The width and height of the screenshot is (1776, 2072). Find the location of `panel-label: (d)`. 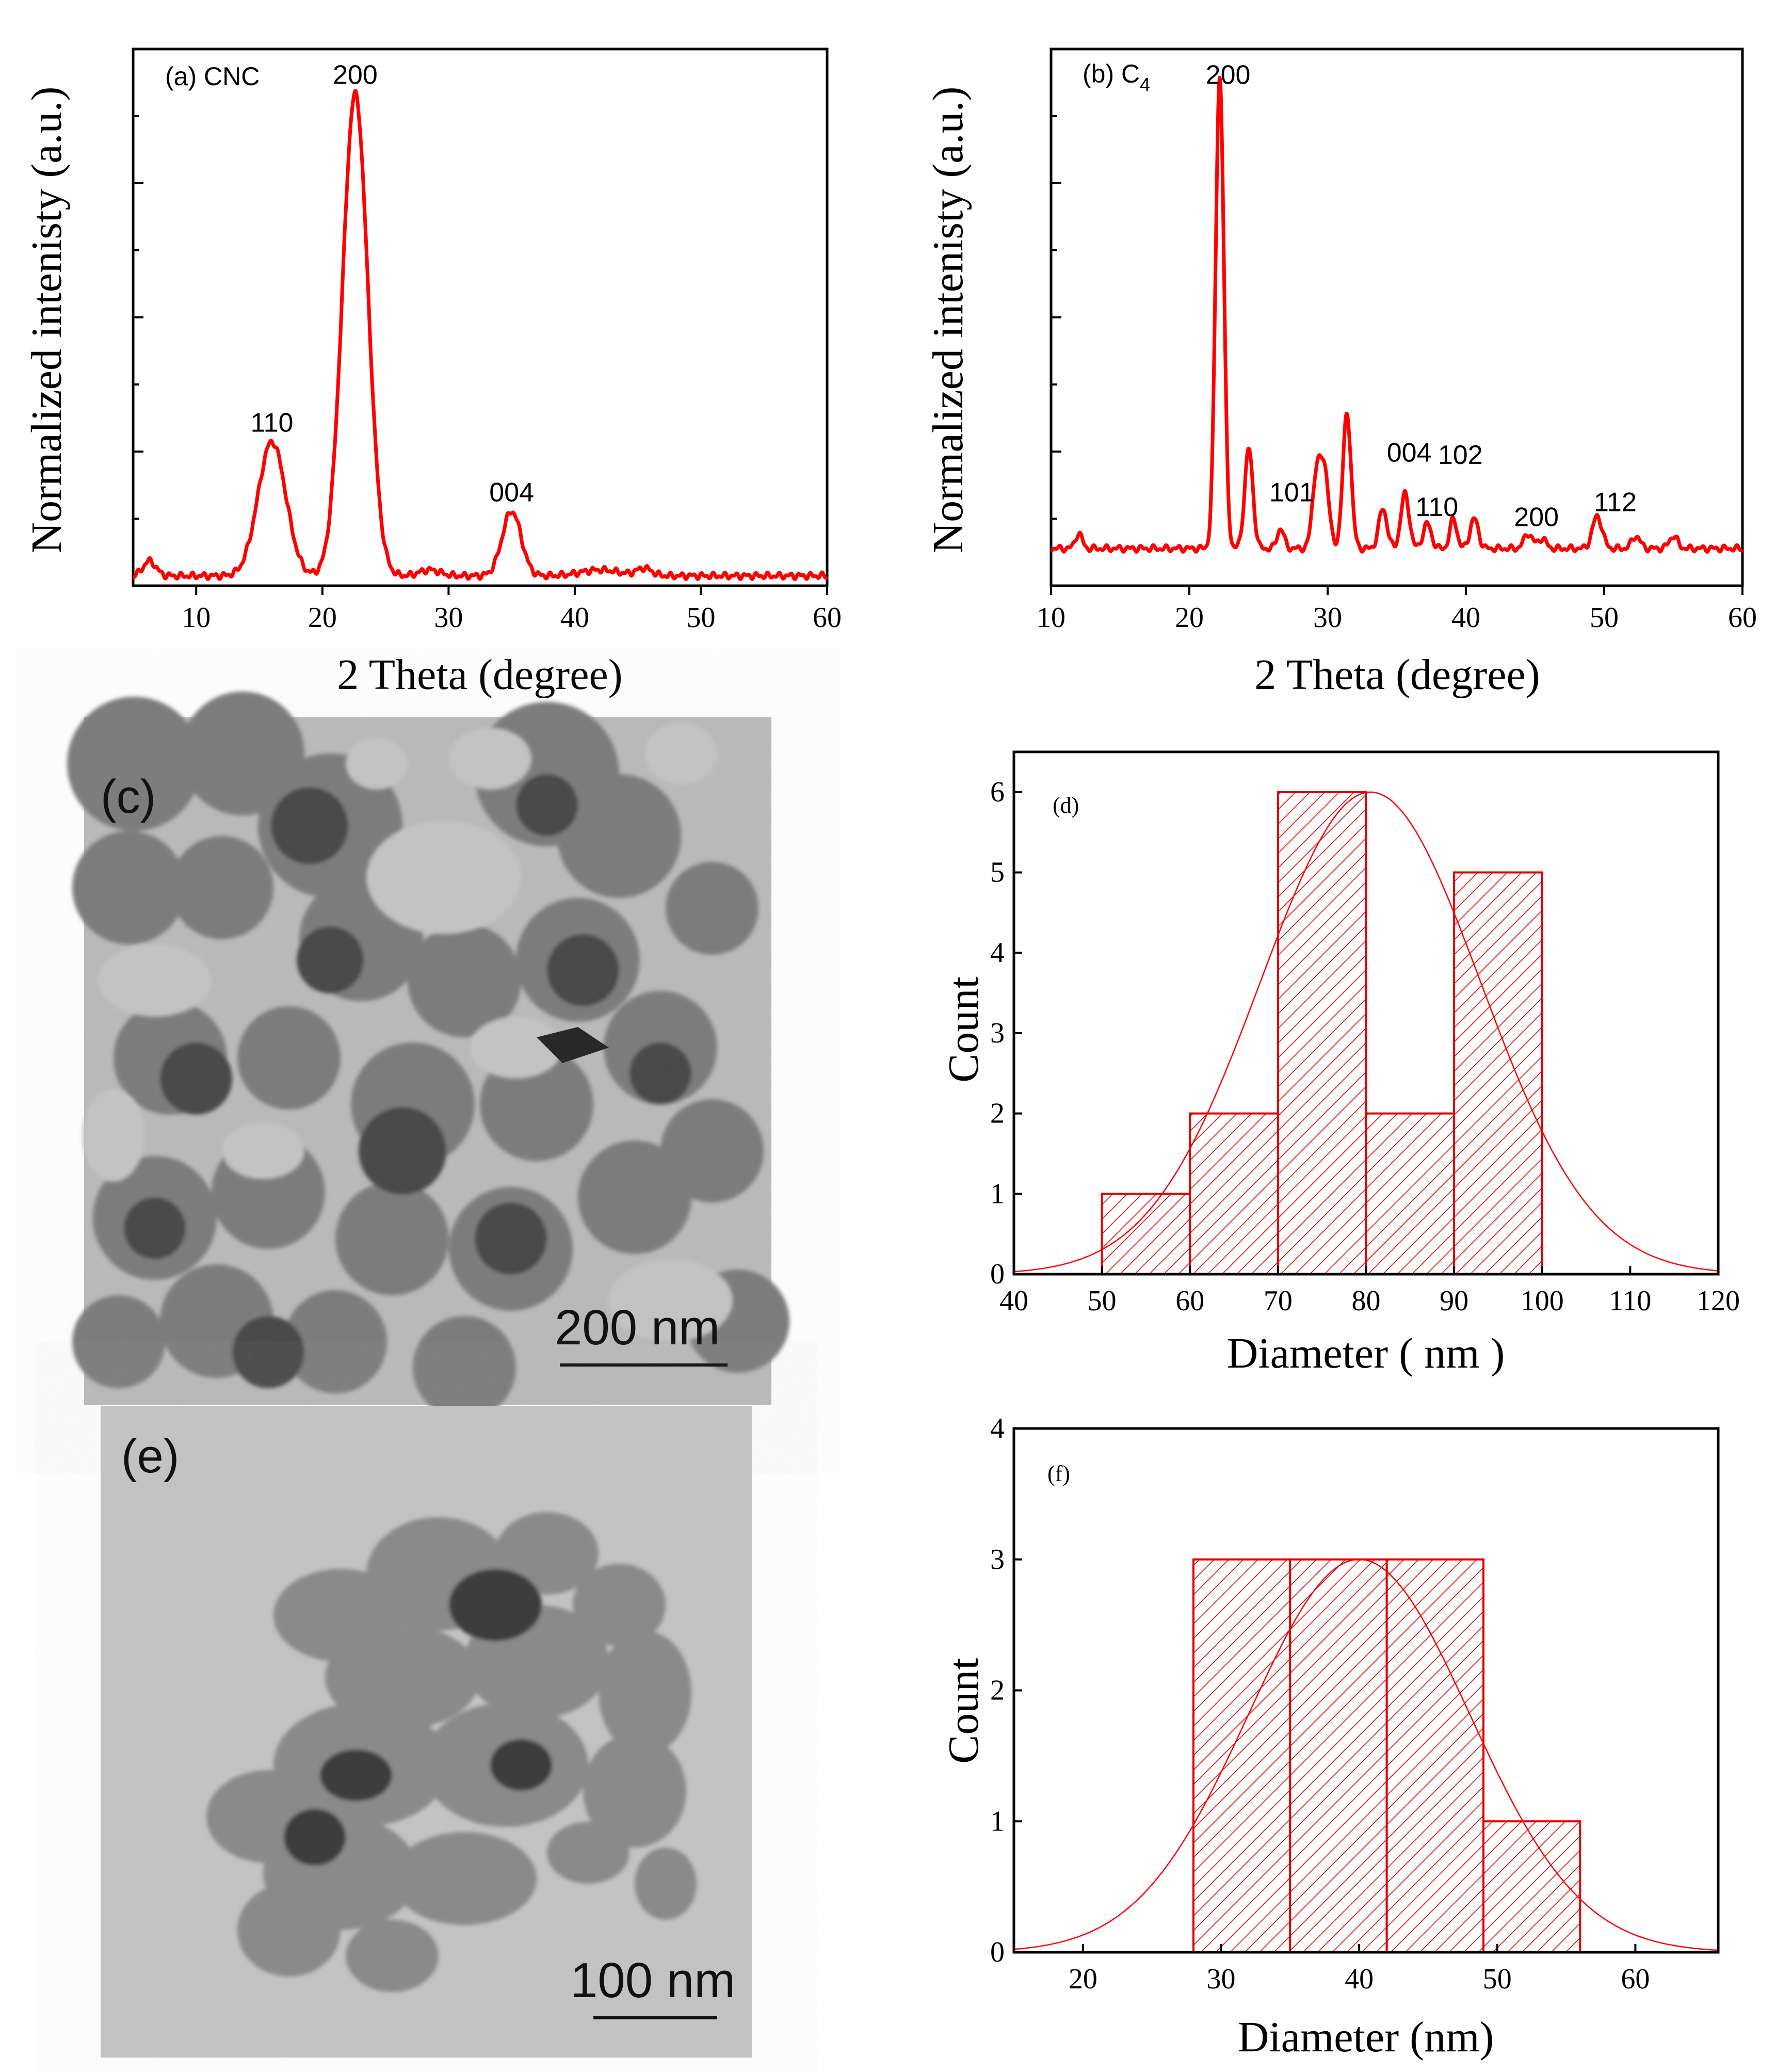

panel-label: (d) is located at coordinates (1066, 806).